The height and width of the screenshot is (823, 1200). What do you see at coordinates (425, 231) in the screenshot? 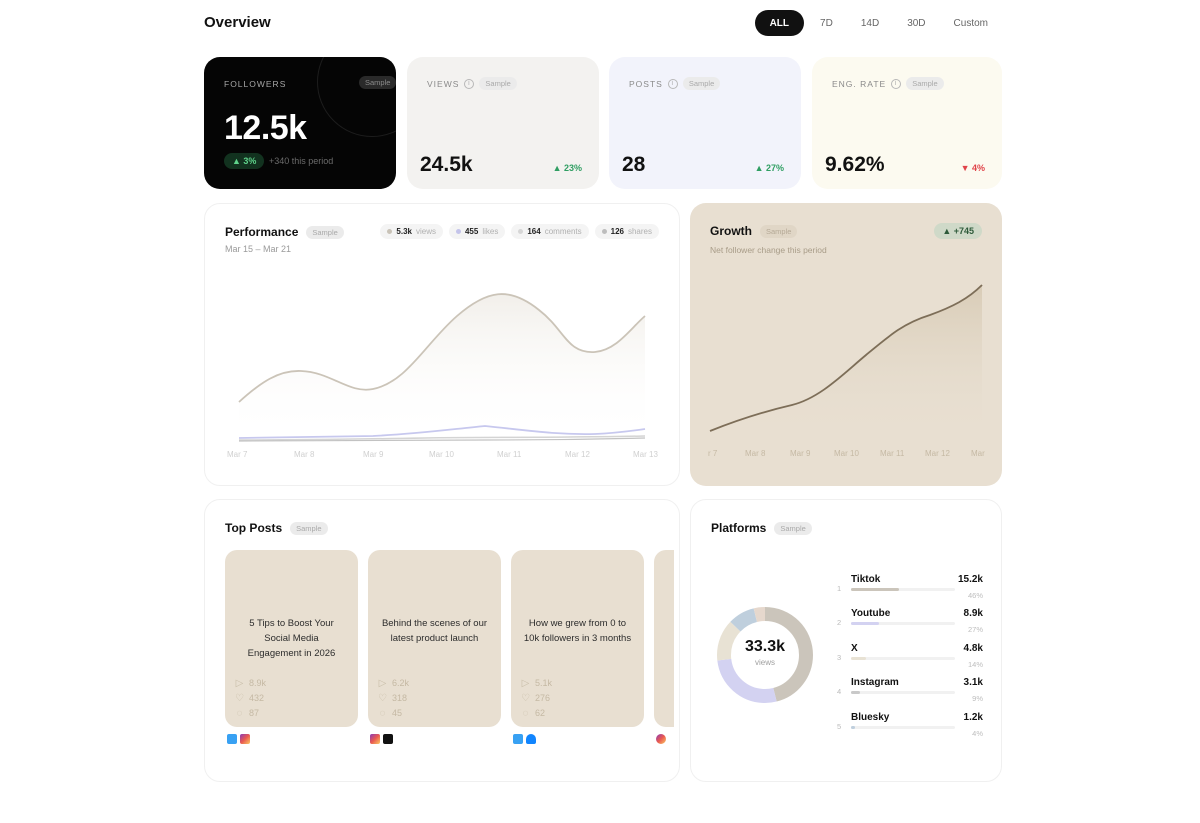
I see `legend-label: views` at bounding box center [425, 231].